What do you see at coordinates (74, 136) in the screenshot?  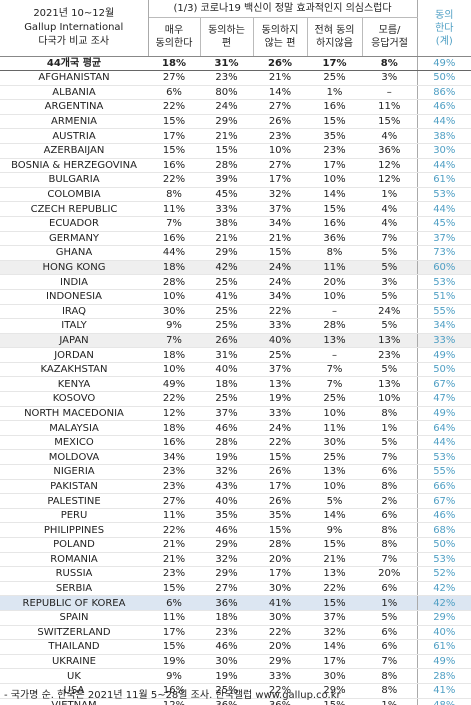 I see `country: AUSTRIA` at bounding box center [74, 136].